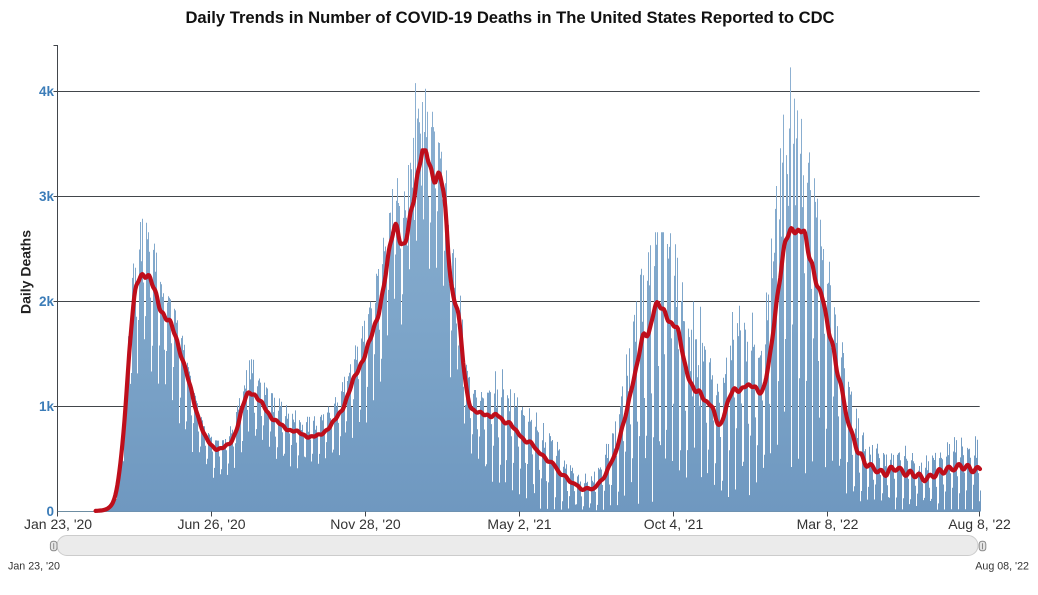 This screenshot has height=595, width=1038. I want to click on svg-text: 0, so click(50, 511).